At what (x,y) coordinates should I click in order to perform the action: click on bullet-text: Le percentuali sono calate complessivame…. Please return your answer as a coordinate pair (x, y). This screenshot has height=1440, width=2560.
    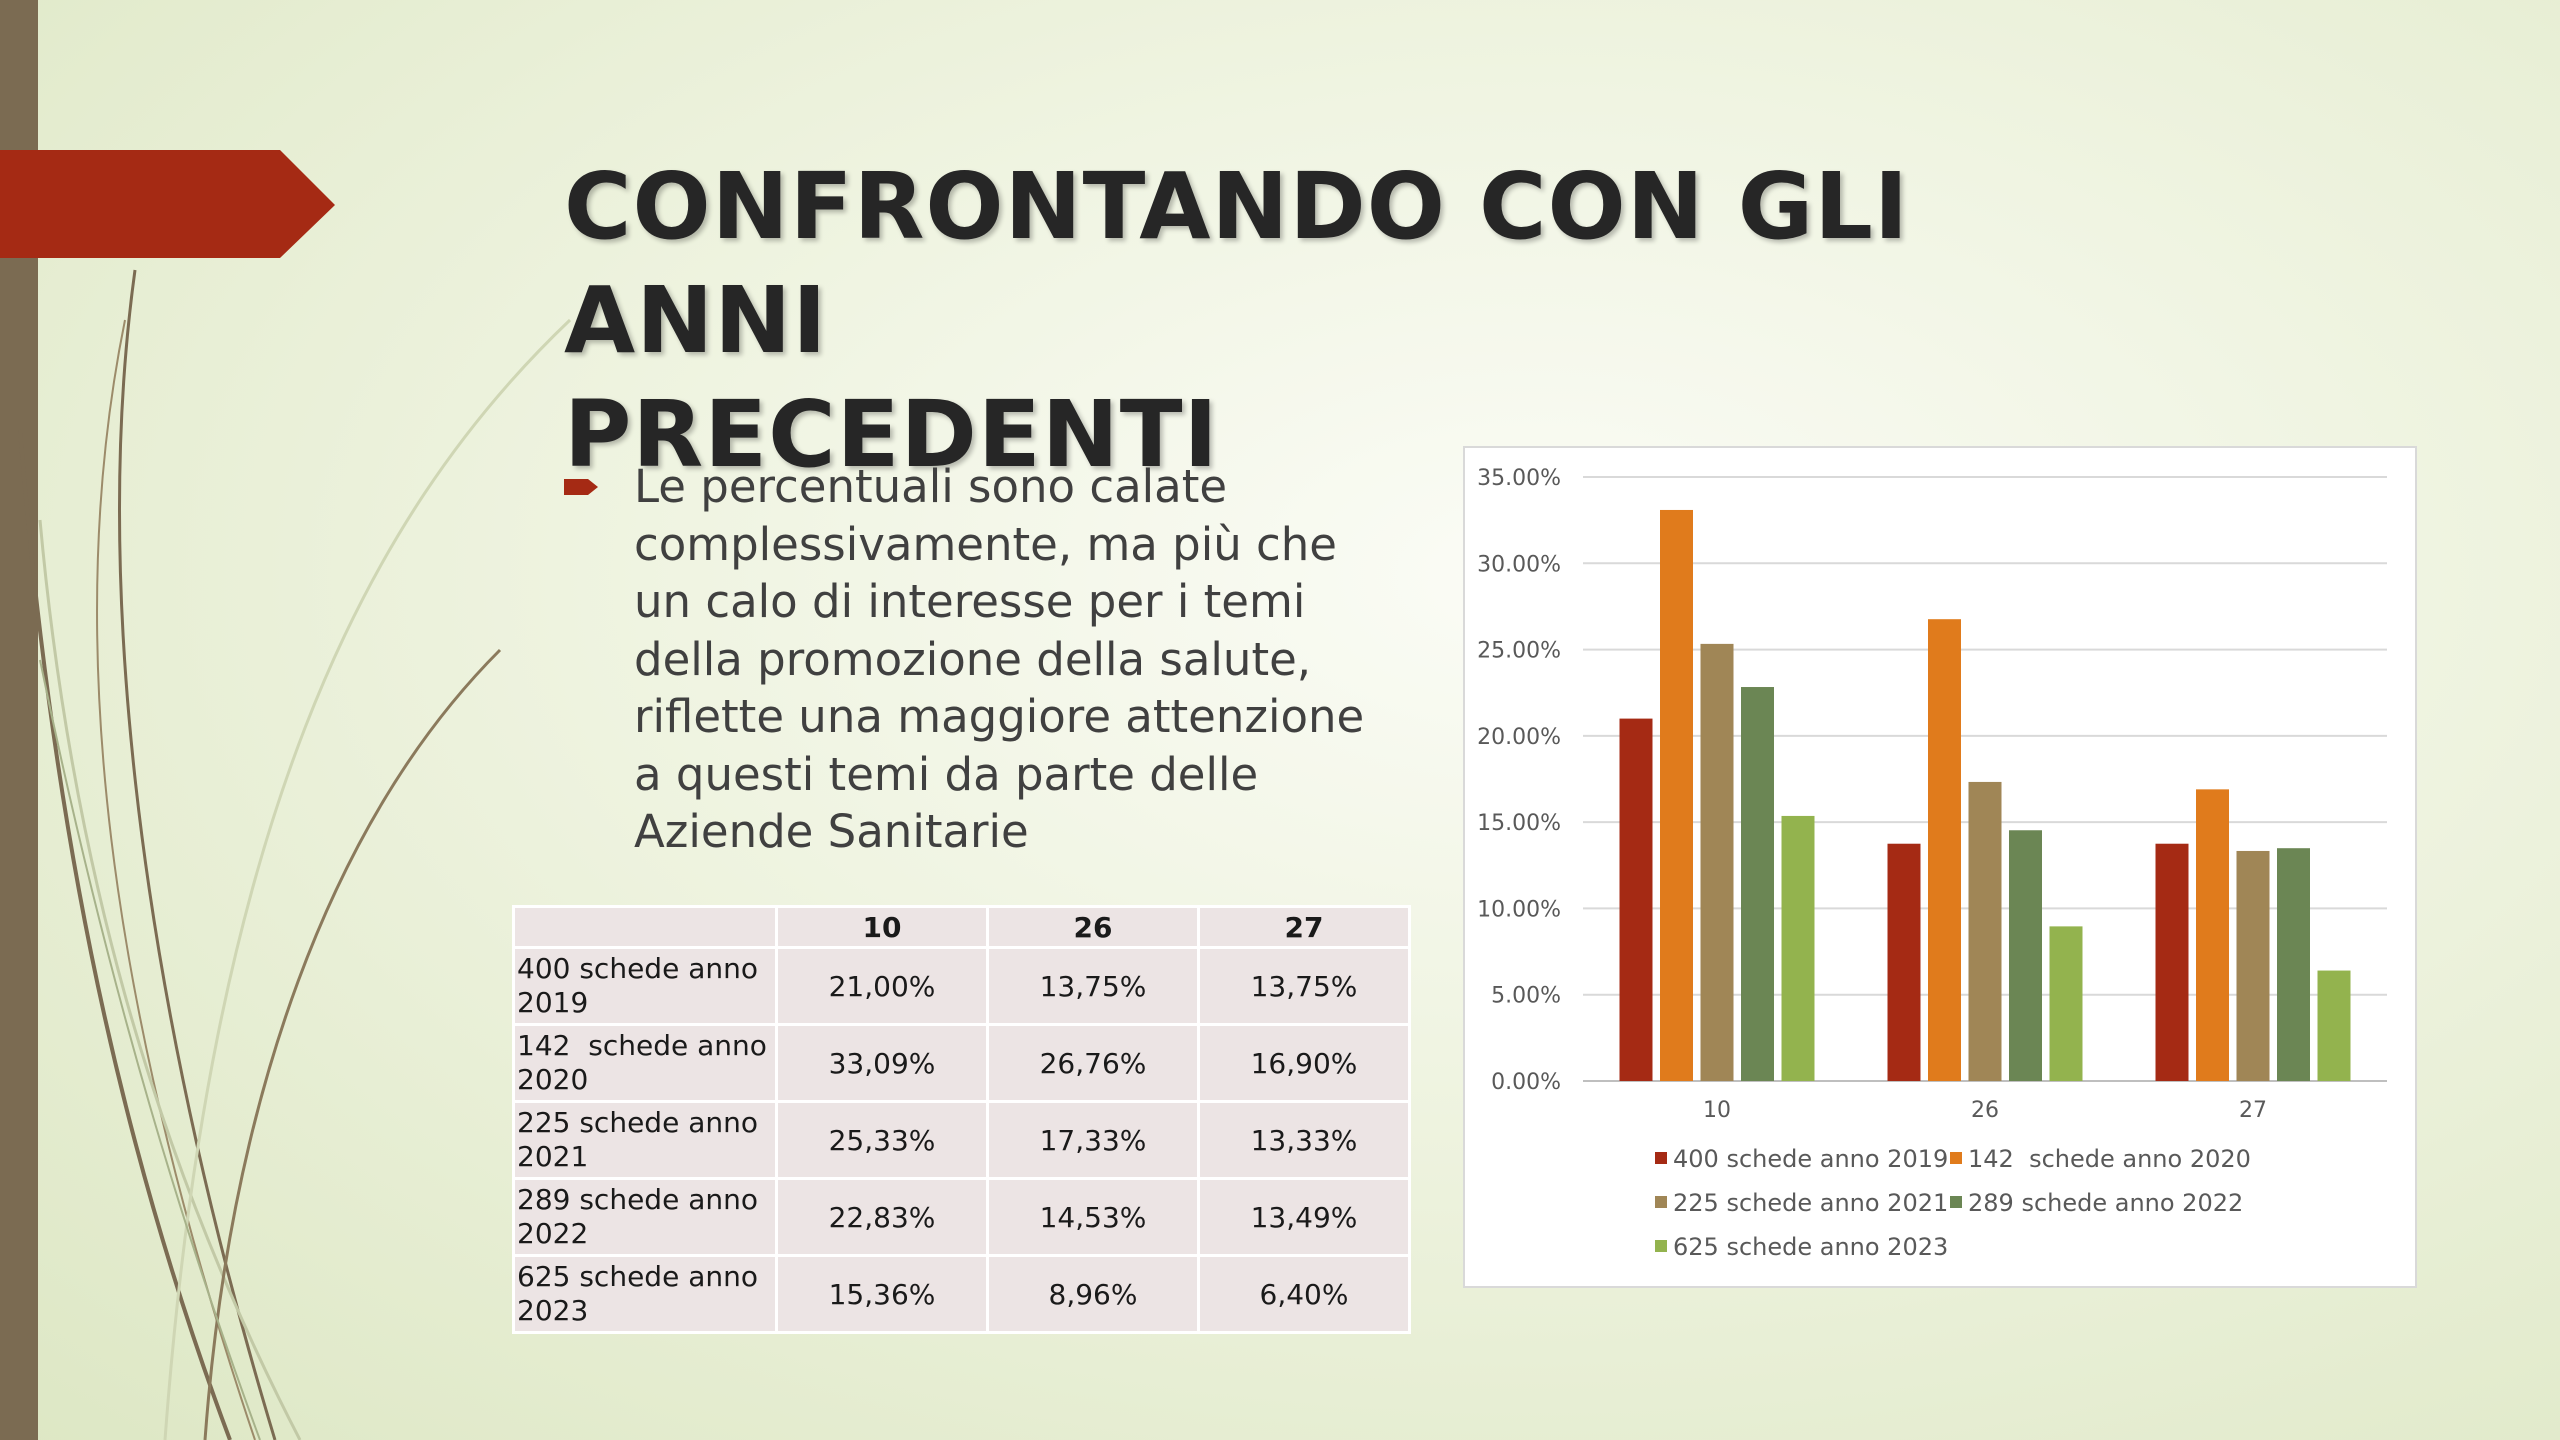
    Looking at the image, I should click on (1034, 659).